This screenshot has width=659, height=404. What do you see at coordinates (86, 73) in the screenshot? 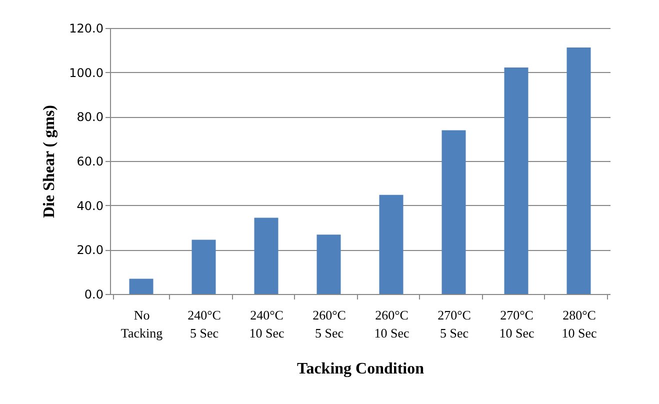
I see `y-tick-label: 100.0` at bounding box center [86, 73].